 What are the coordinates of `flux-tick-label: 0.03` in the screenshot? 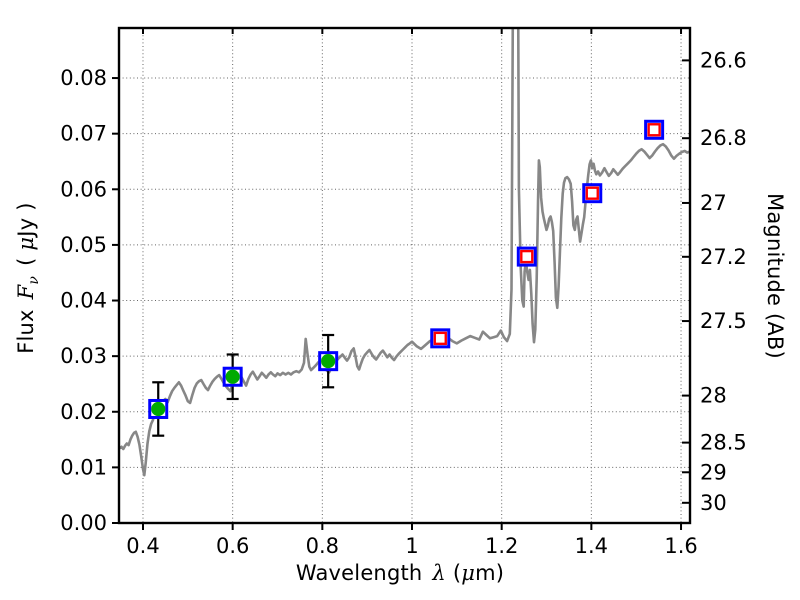 It's located at (83, 356).